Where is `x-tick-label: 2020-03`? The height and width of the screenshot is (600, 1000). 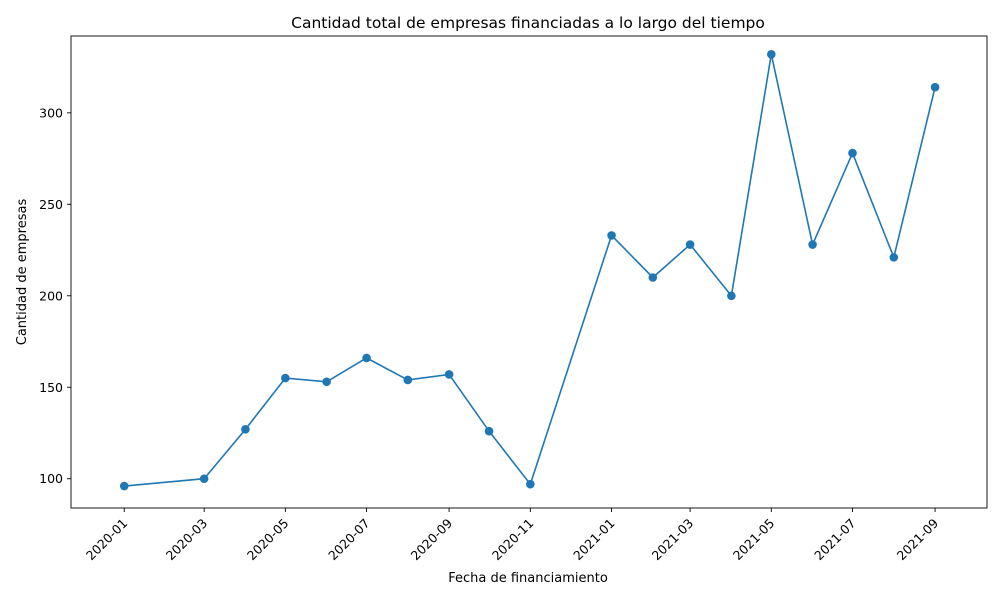 x-tick-label: 2020-03 is located at coordinates (187, 540).